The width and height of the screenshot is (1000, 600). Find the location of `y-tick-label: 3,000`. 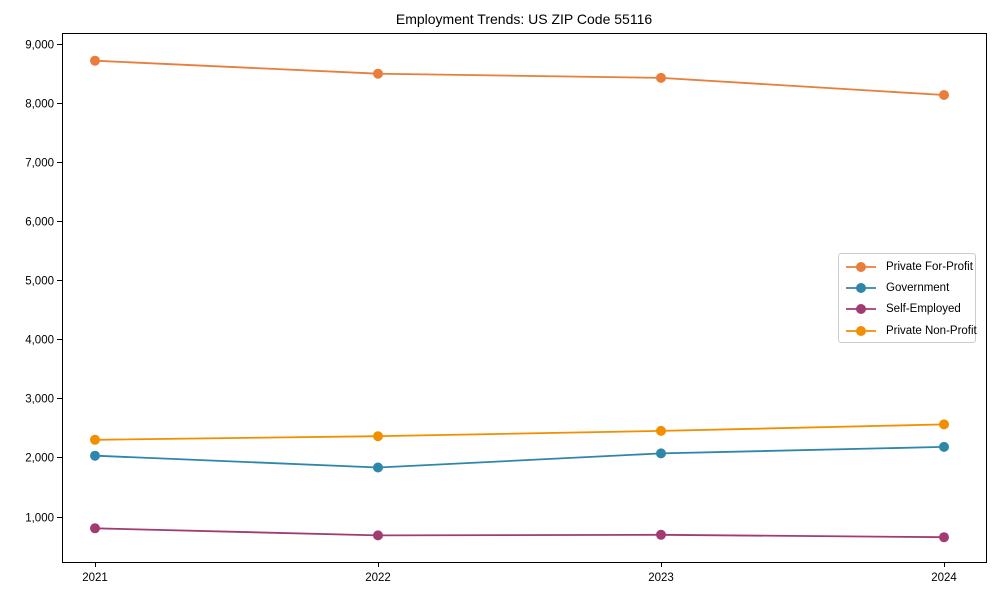

y-tick-label: 3,000 is located at coordinates (39, 400).